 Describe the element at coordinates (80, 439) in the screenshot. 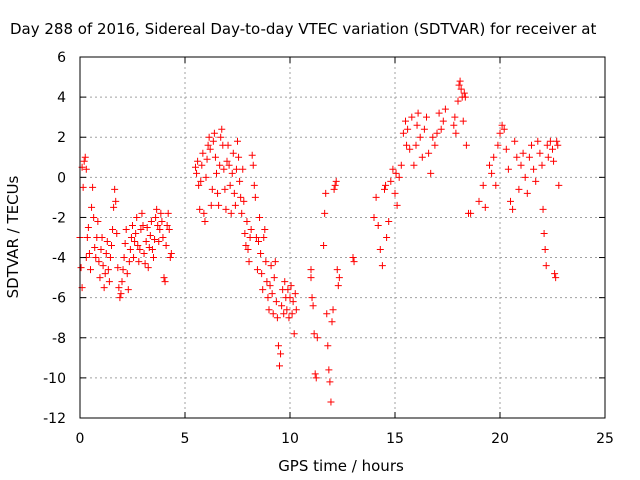

I see `x-tick-label: 0` at that location.